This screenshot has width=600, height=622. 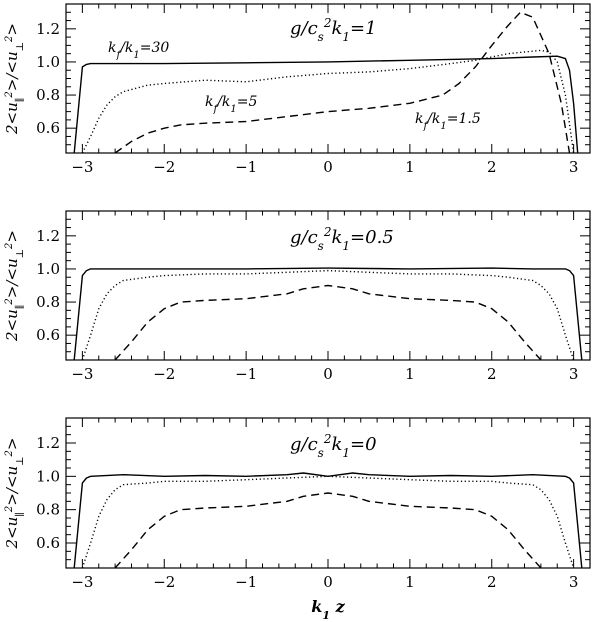 What do you see at coordinates (231, 104) in the screenshot?
I see `series-annotation: kf/k1=5` at bounding box center [231, 104].